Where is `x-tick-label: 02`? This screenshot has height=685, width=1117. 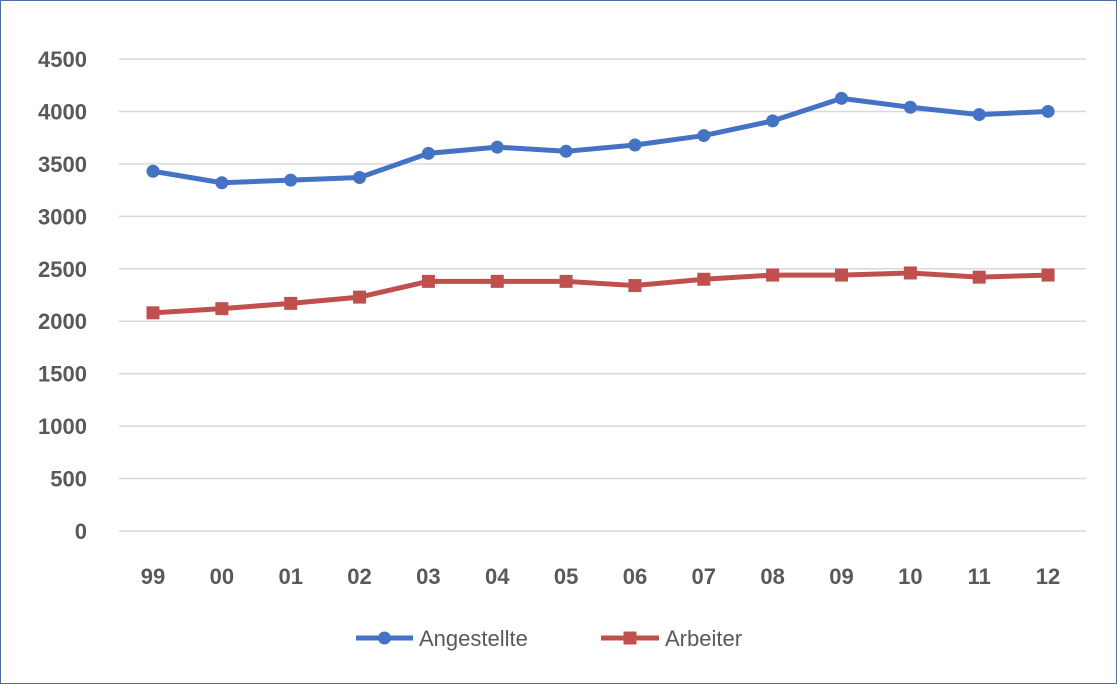
x-tick-label: 02 is located at coordinates (359, 576).